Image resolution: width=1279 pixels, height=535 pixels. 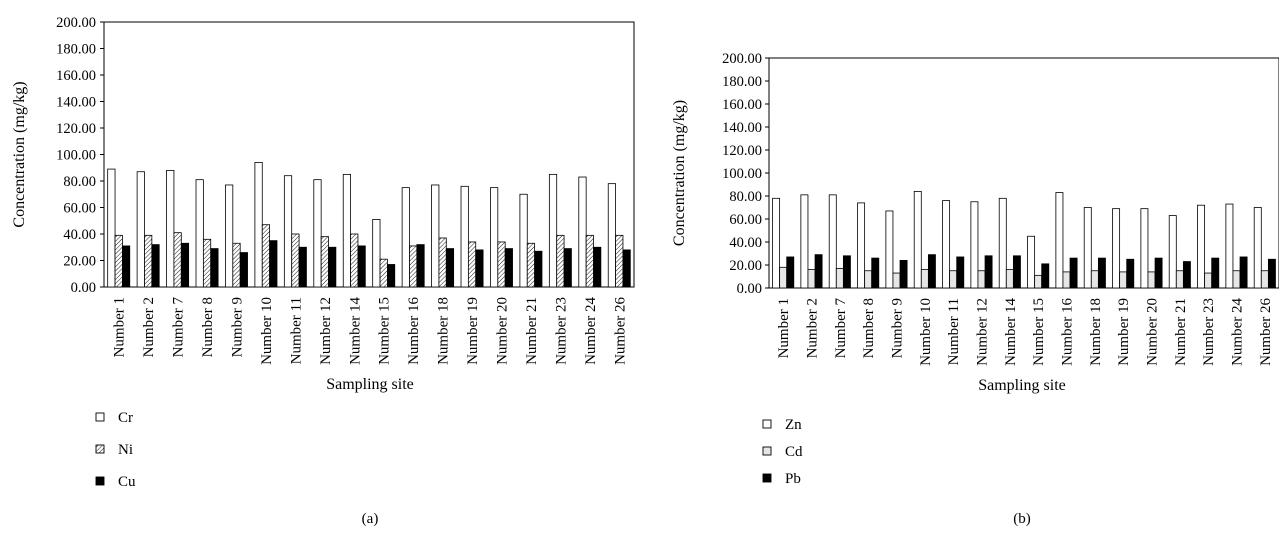 What do you see at coordinates (954, 331) in the screenshot?
I see `x-category-label: Number 11` at bounding box center [954, 331].